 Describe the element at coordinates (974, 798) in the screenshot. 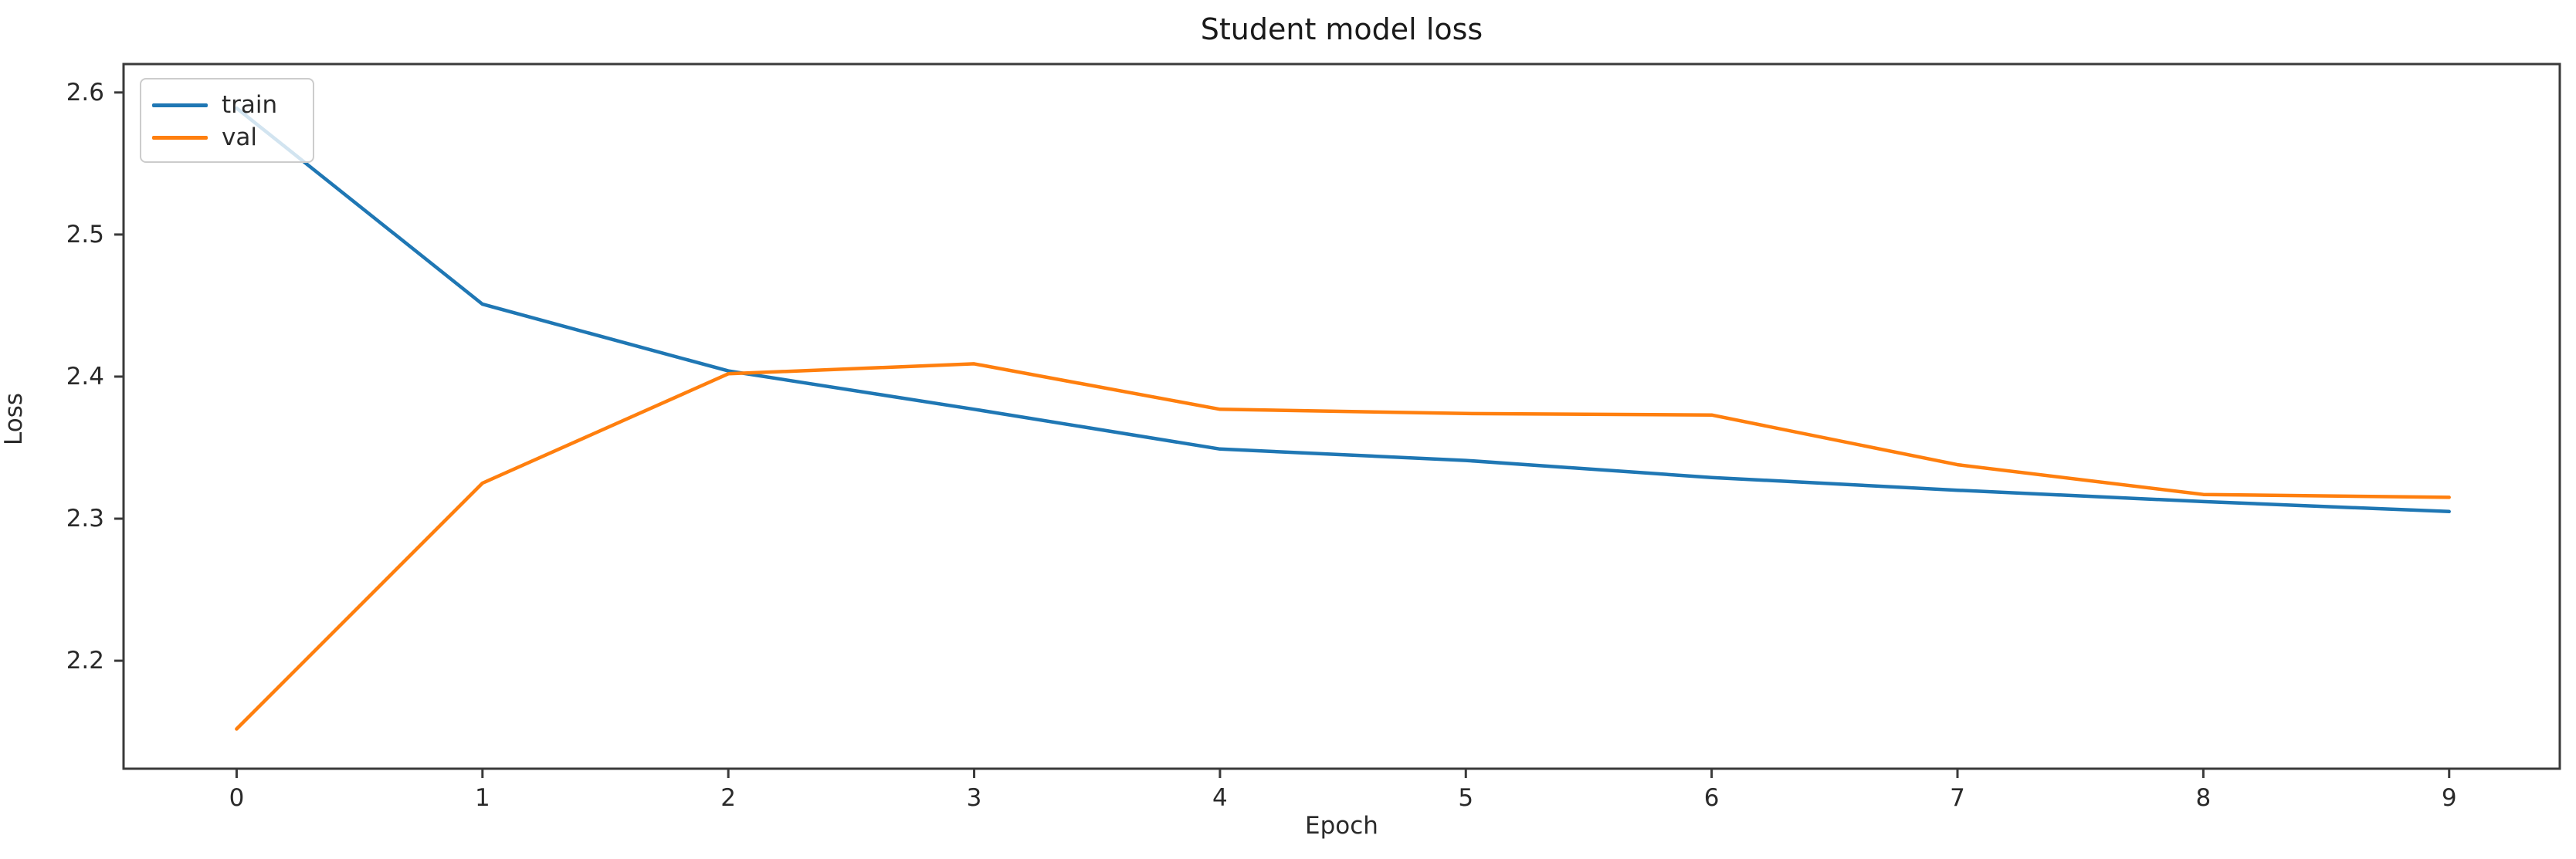

I see `x-tick-label: 3` at that location.